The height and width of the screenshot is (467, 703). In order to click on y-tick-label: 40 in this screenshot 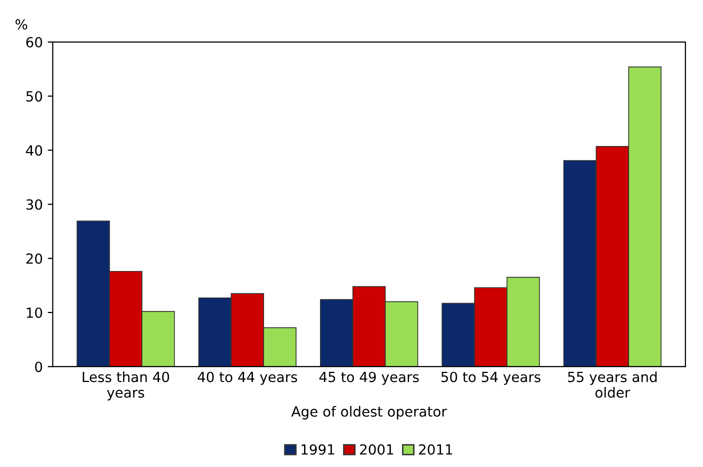, I will do `click(34, 150)`.